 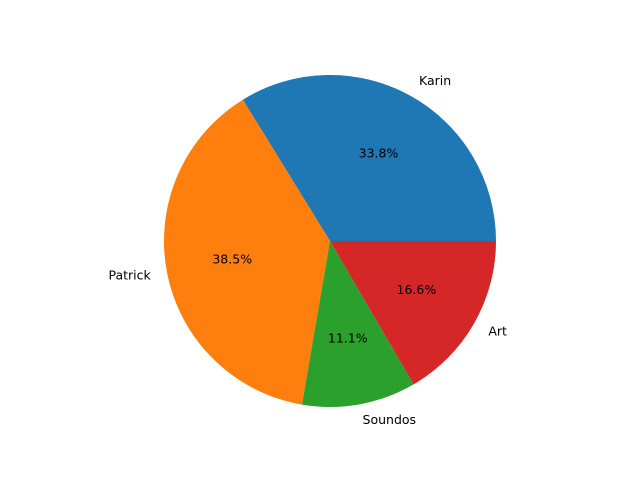 What do you see at coordinates (129, 274) in the screenshot?
I see `slice-label-patrick: Patrick` at bounding box center [129, 274].